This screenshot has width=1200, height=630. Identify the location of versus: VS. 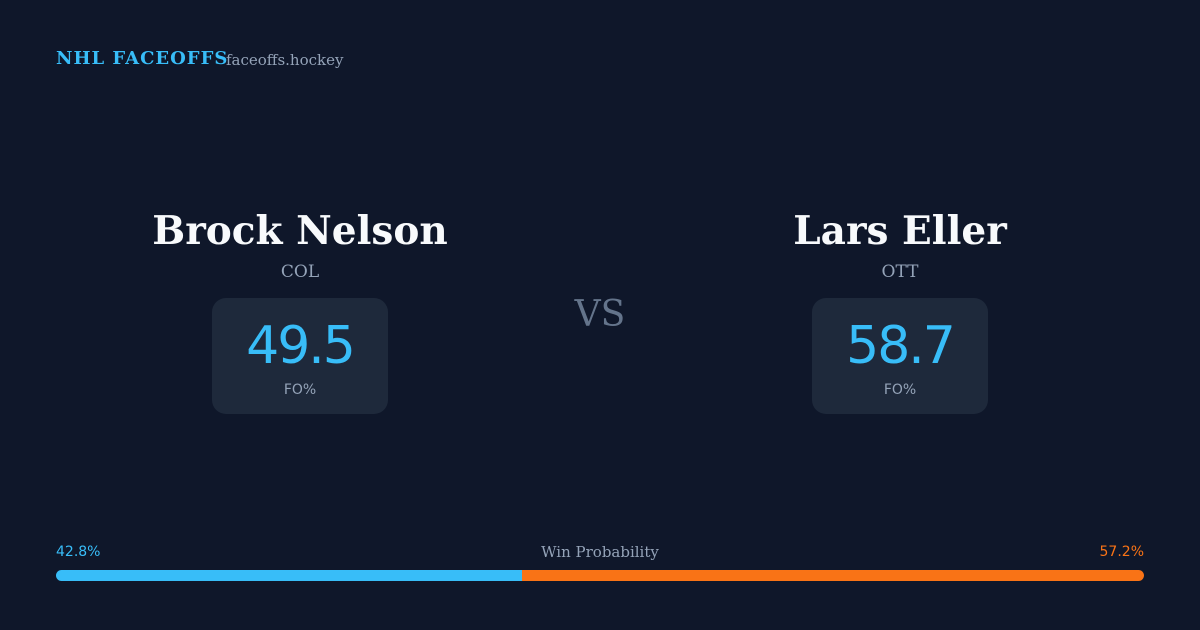
(600, 314).